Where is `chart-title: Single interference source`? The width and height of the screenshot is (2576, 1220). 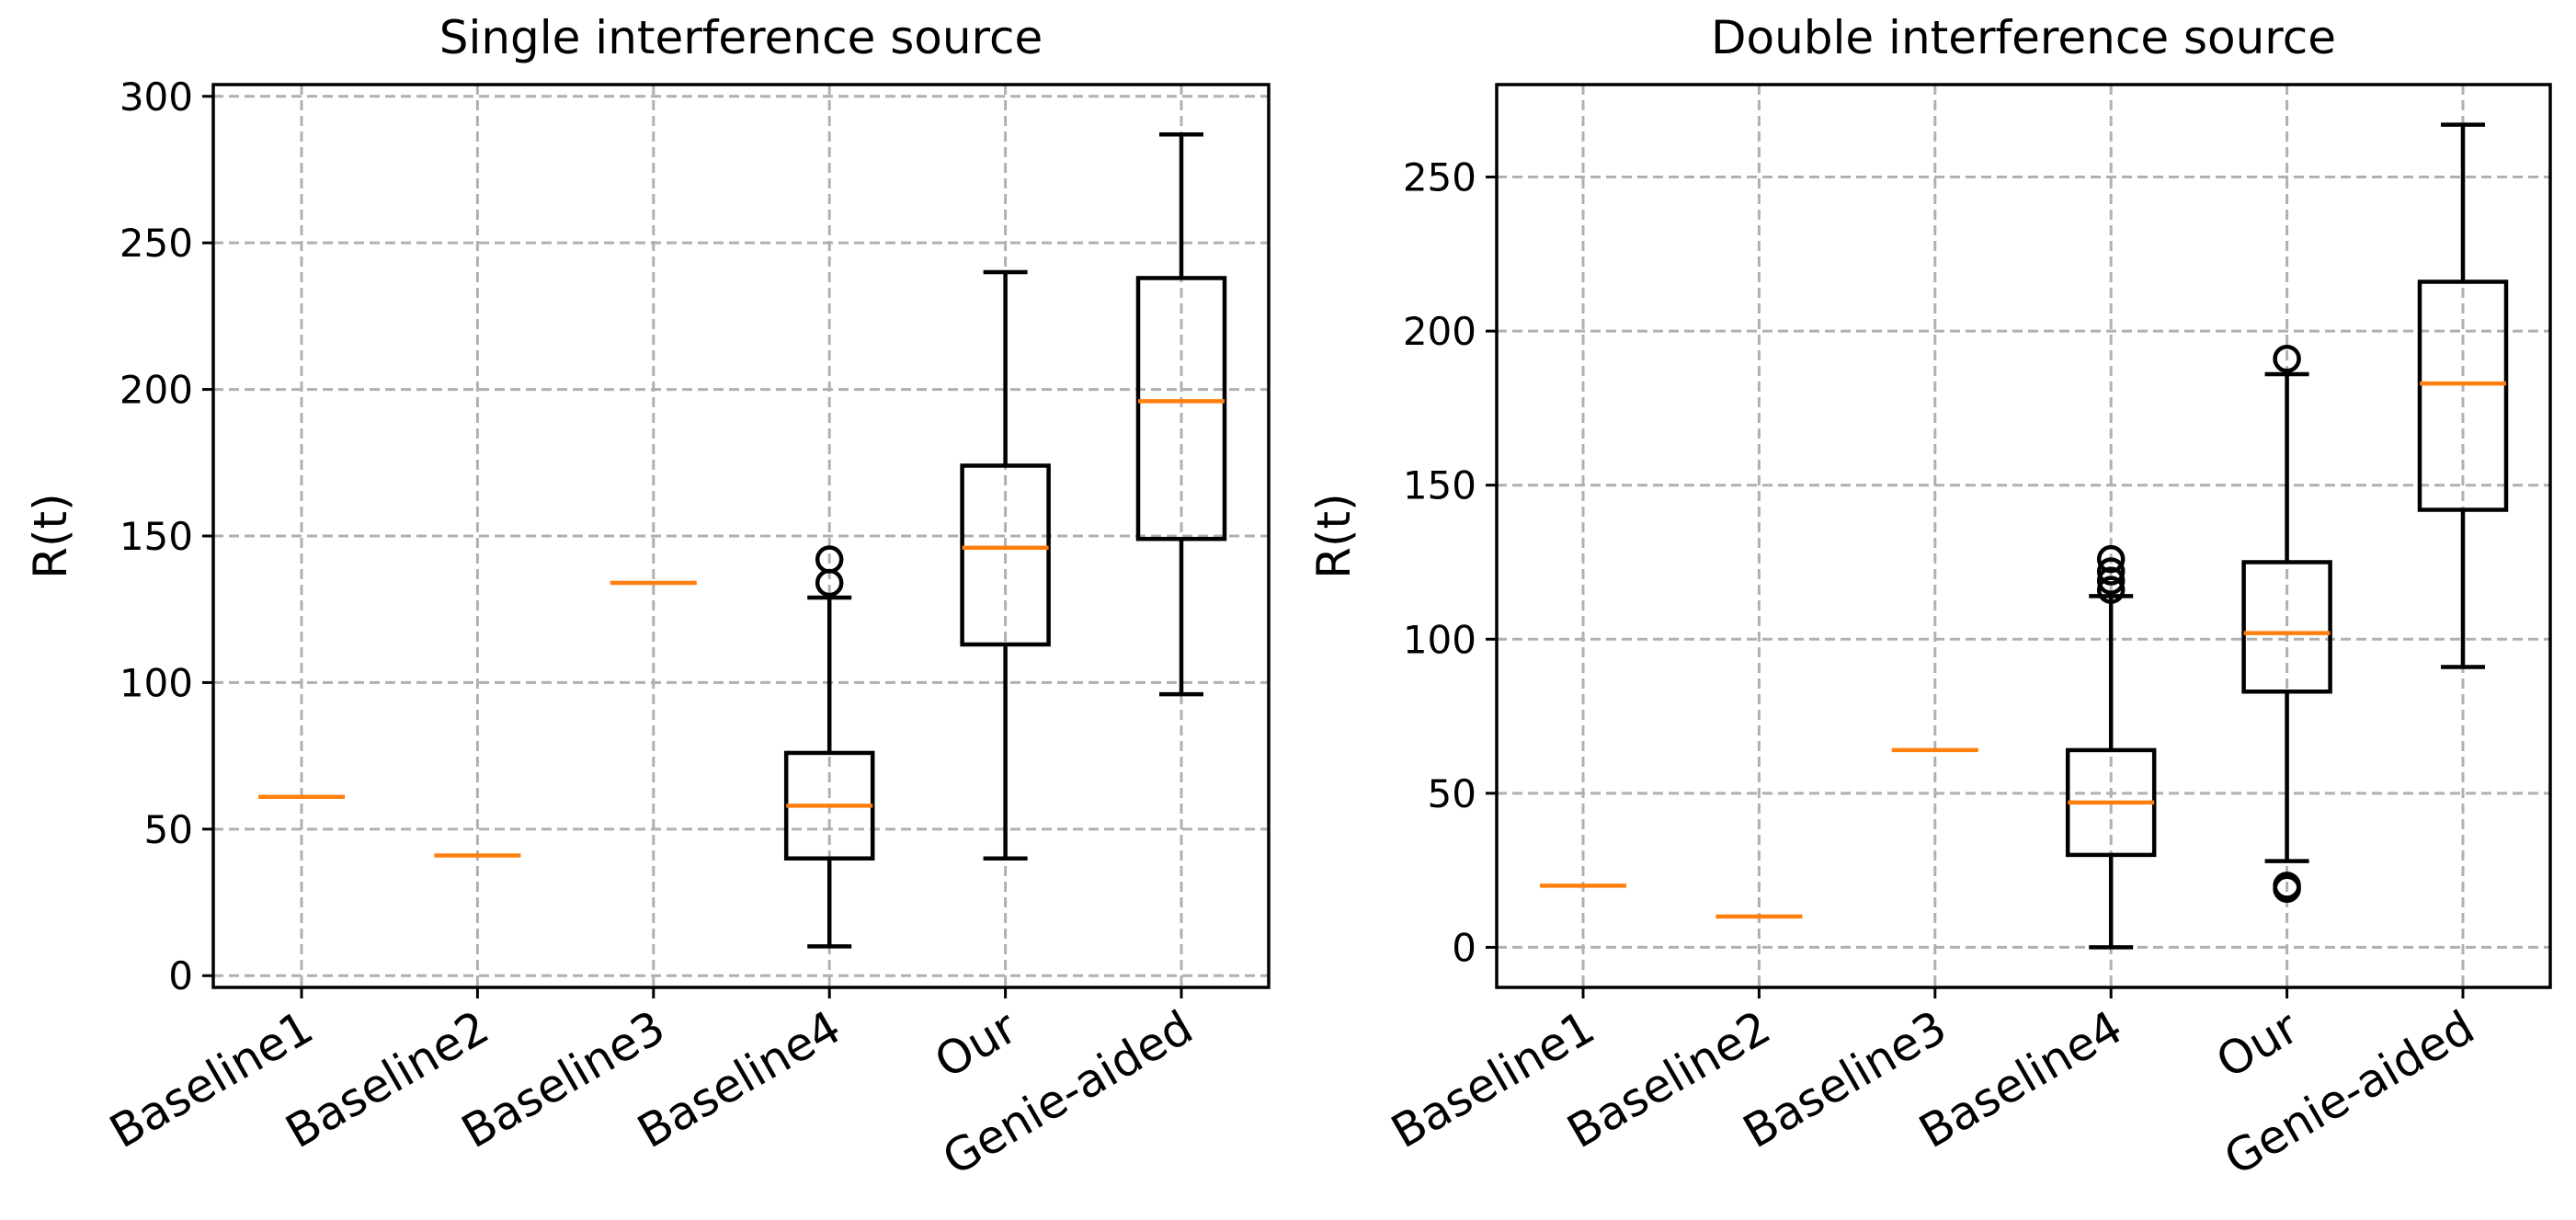 chart-title: Single interference source is located at coordinates (741, 37).